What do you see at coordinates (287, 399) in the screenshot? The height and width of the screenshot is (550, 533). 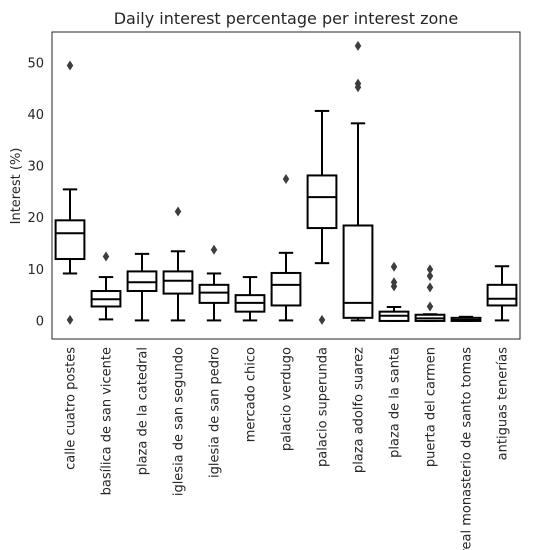 I see `x-tick-label: palacio verdugo` at bounding box center [287, 399].